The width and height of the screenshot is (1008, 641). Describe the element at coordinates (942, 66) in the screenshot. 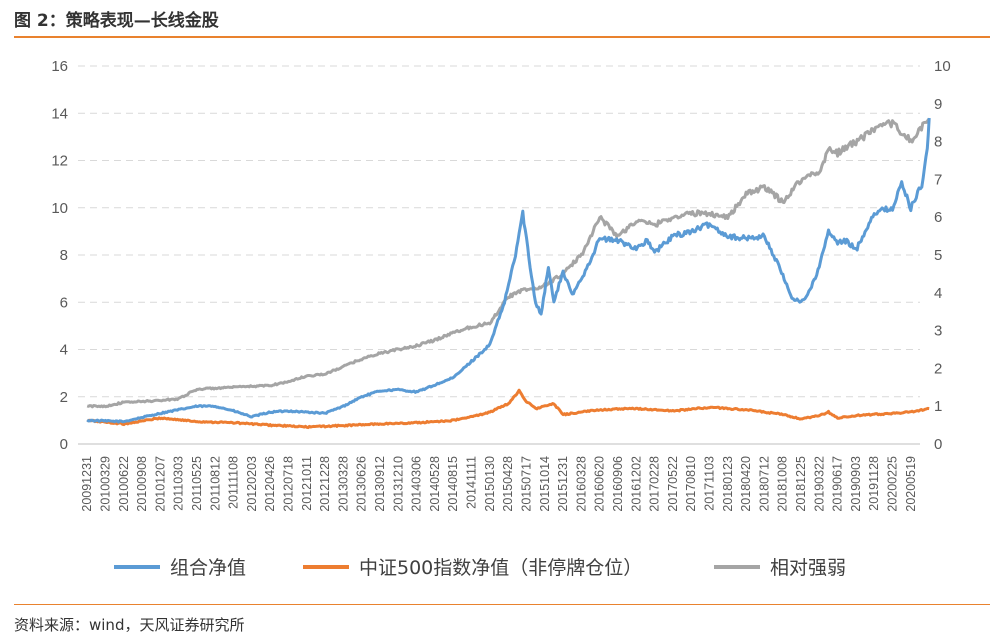

I see `y-right-tick-label: 10` at that location.